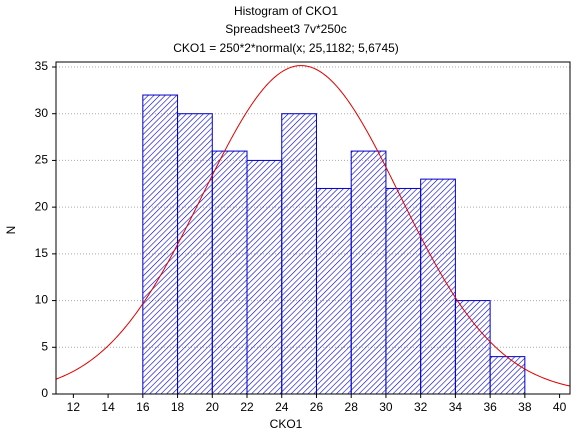  I want to click on x-tick-label: 12, so click(74, 407).